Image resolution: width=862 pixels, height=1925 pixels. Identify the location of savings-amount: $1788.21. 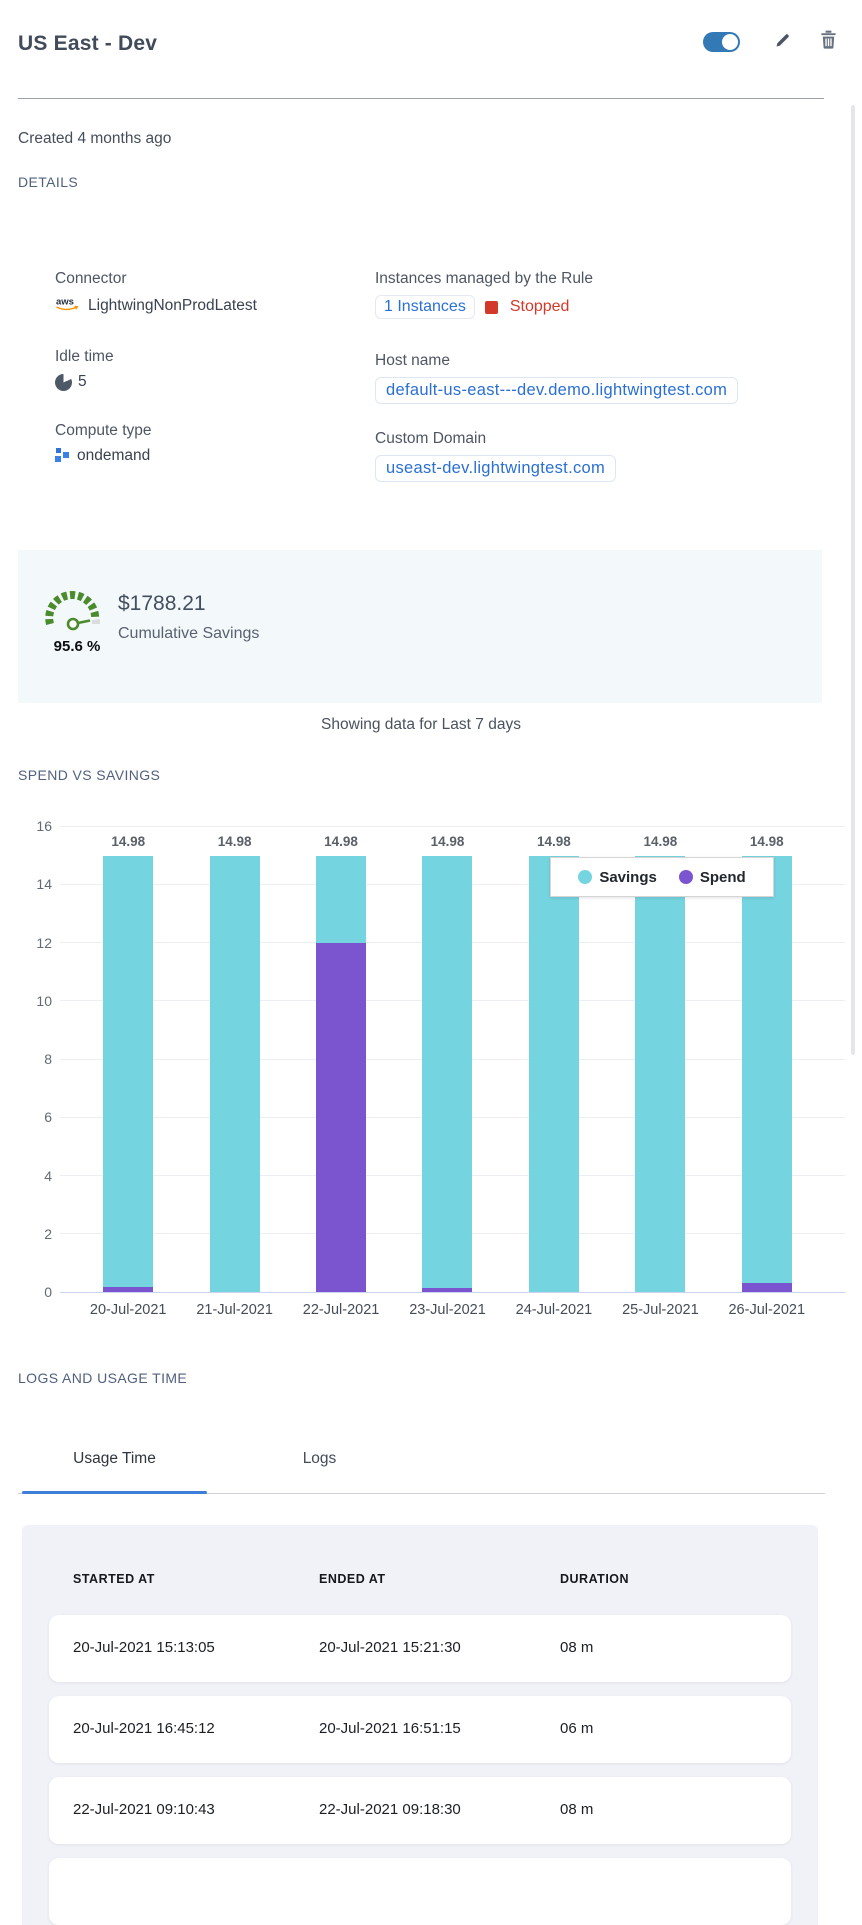
(162, 603).